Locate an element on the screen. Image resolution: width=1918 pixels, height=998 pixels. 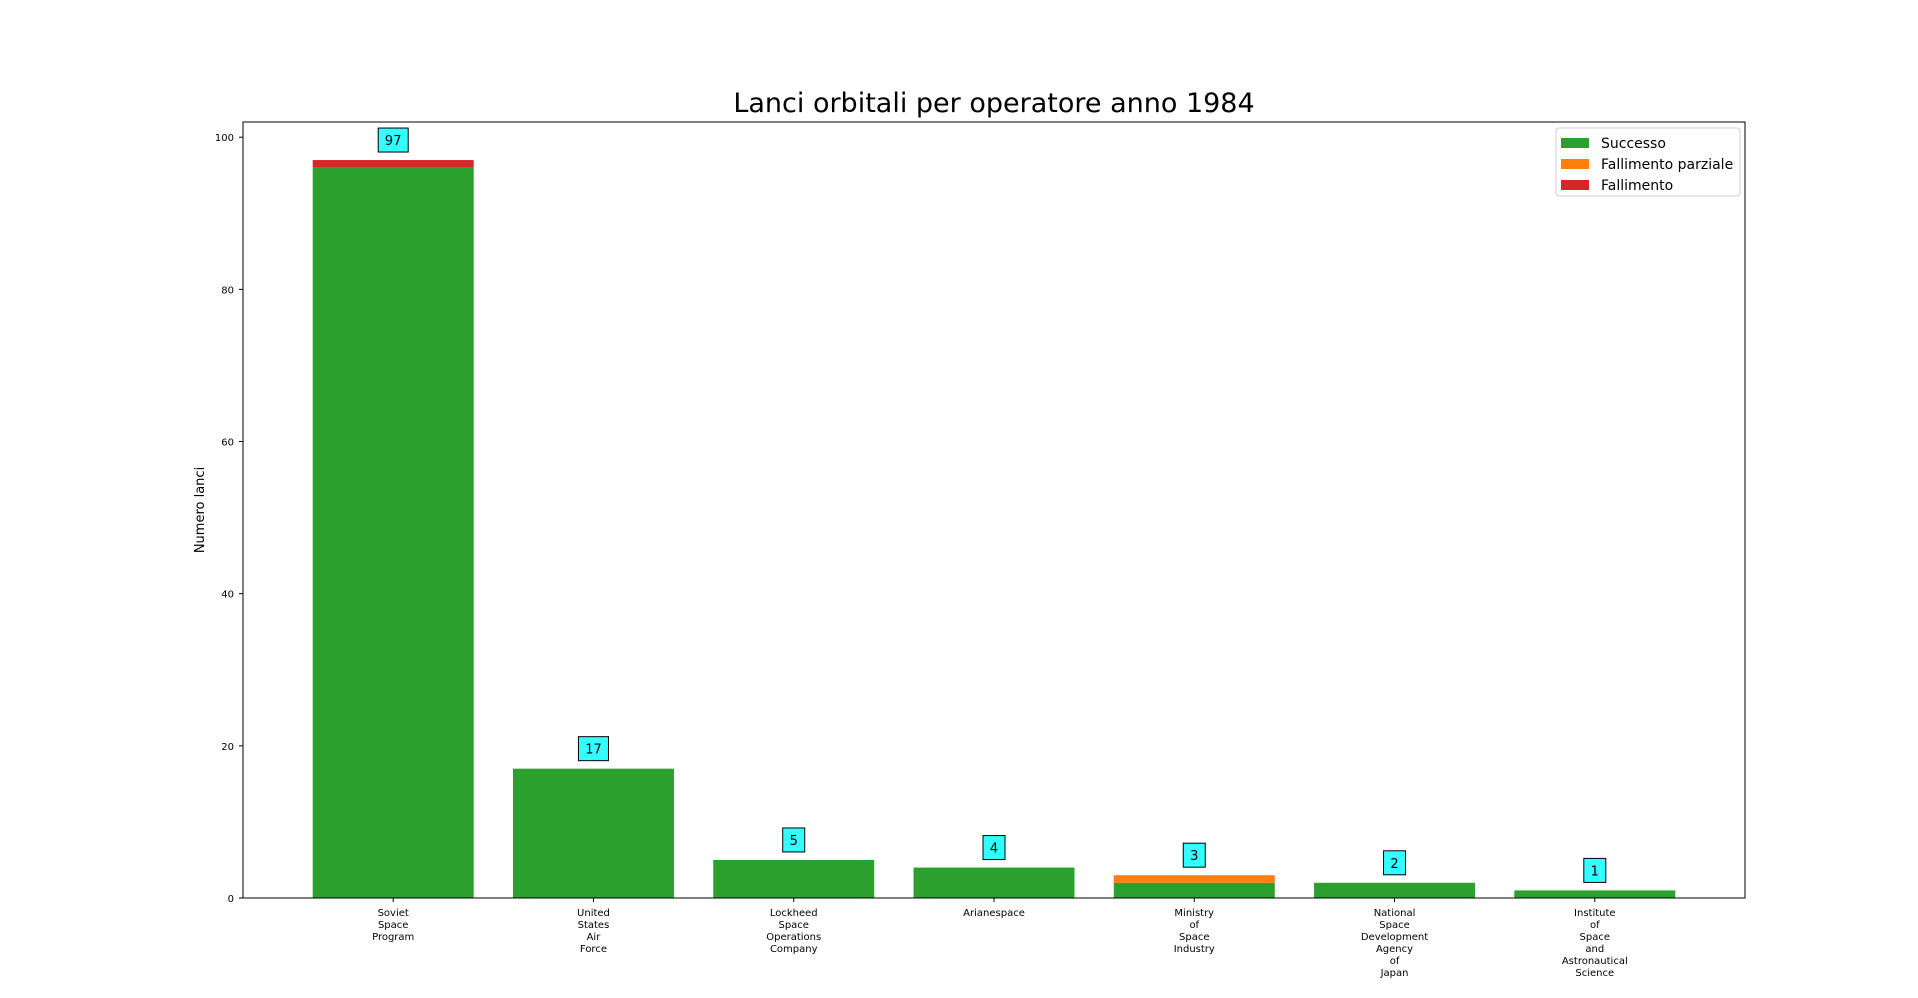
x-tick-label: Ministry of Space Industry is located at coordinates (1194, 931).